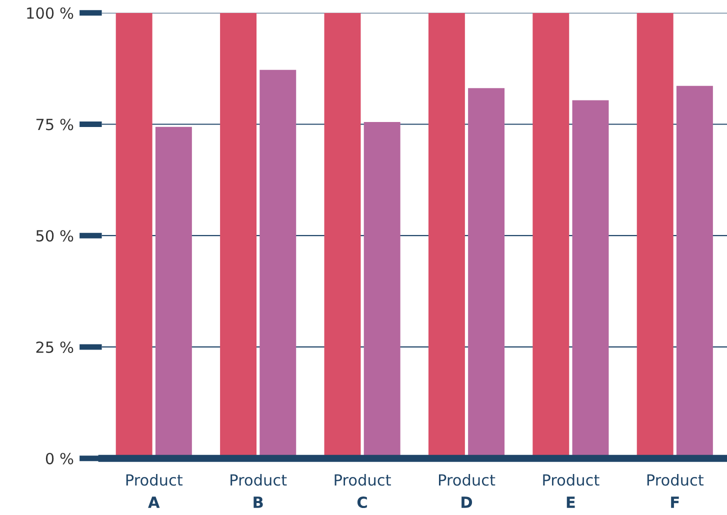  What do you see at coordinates (467, 491) in the screenshot?
I see `x-tick-label: Product D` at bounding box center [467, 491].